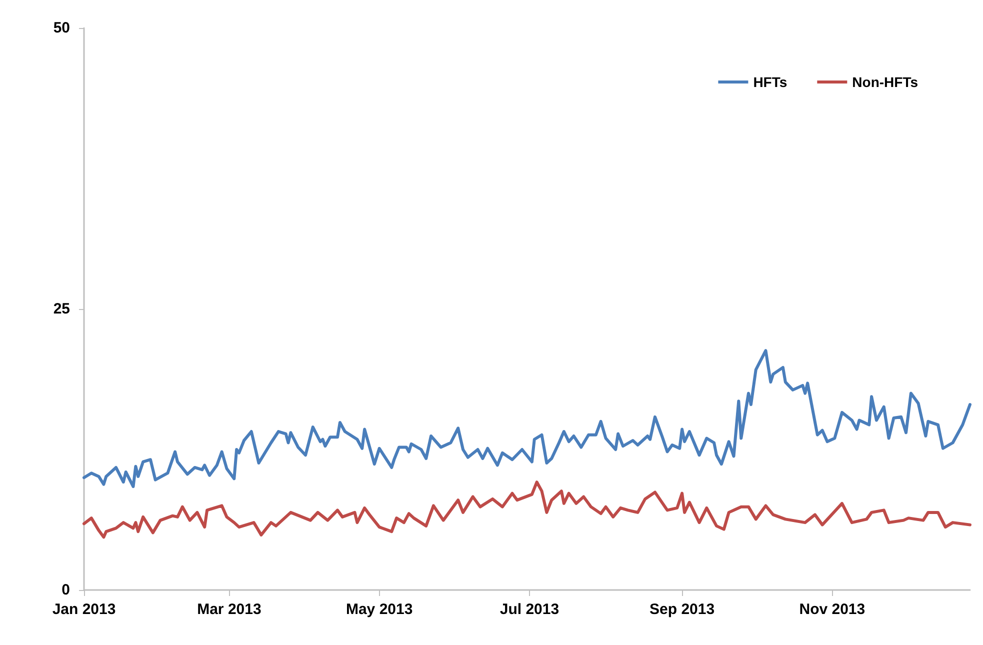  What do you see at coordinates (379, 609) in the screenshot?
I see `x-tick-label: May 2013` at bounding box center [379, 609].